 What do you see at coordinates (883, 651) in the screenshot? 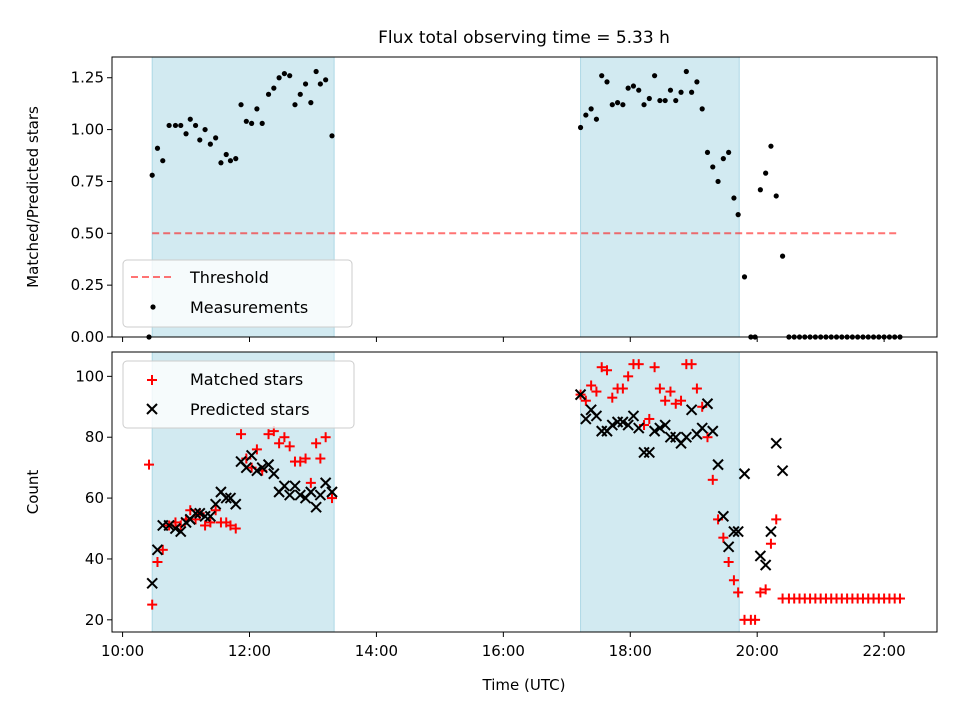
I see `x-tick-label: 22:00` at bounding box center [883, 651].